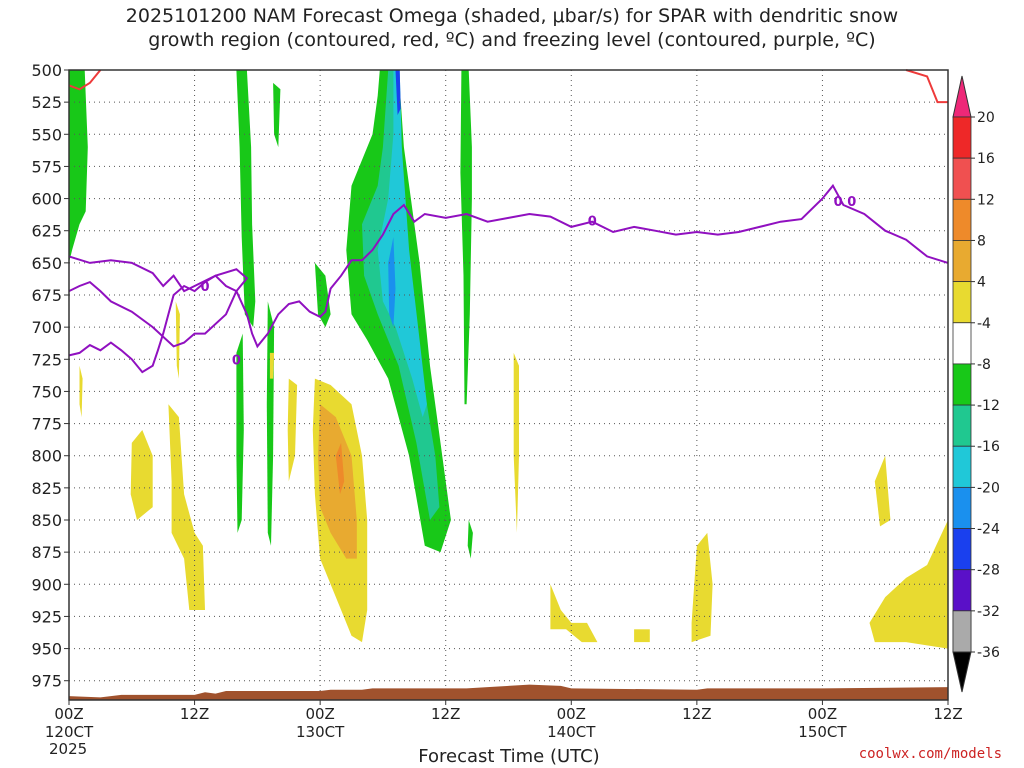 The height and width of the screenshot is (768, 1024). I want to click on x-tick-date-0: 120CT, so click(69, 732).